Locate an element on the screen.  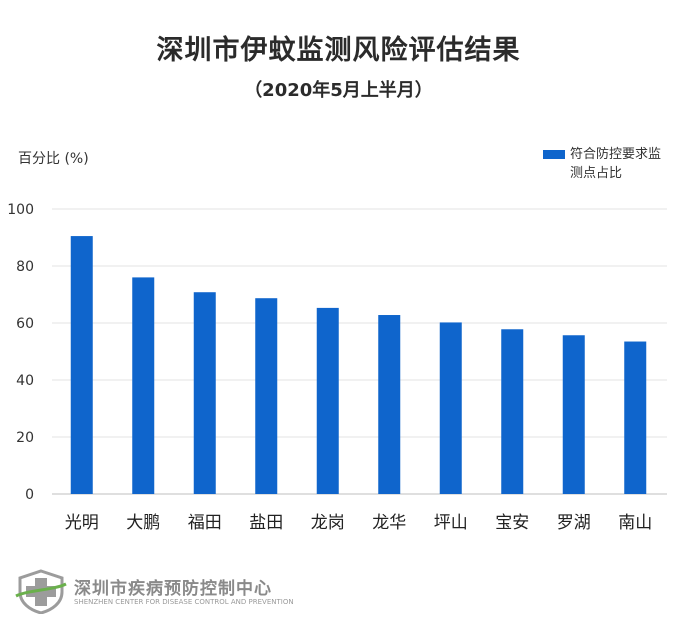
x-tick-label: 大鹏 is located at coordinates (143, 523).